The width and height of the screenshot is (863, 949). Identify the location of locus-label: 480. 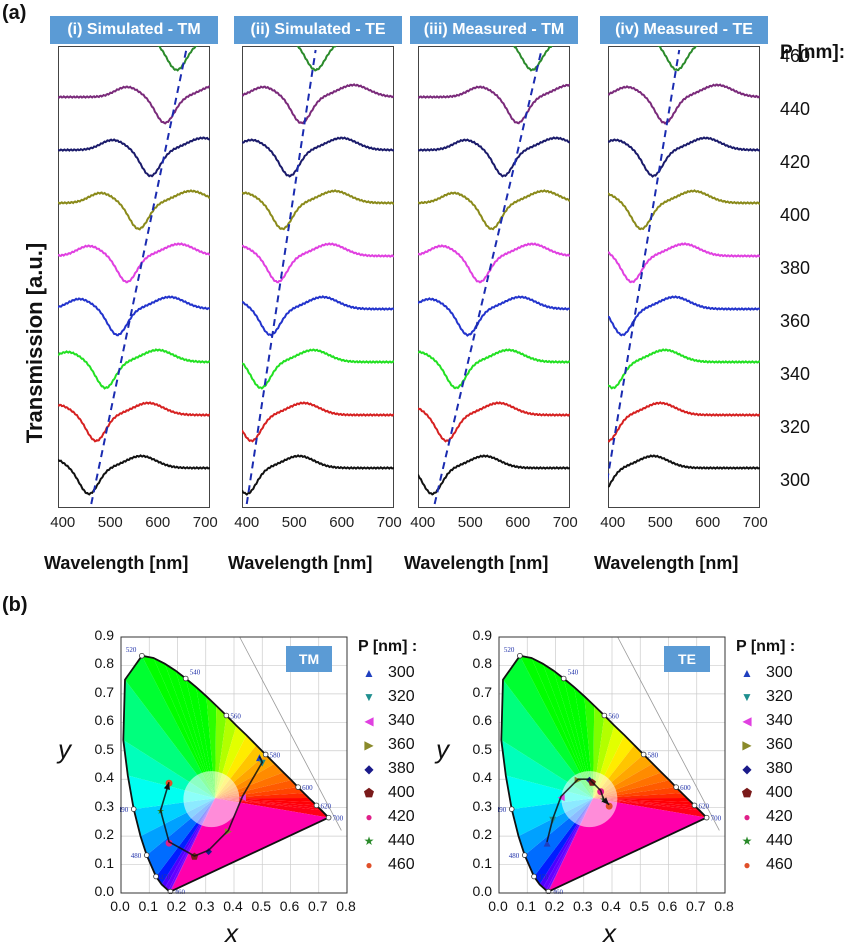
(136, 856).